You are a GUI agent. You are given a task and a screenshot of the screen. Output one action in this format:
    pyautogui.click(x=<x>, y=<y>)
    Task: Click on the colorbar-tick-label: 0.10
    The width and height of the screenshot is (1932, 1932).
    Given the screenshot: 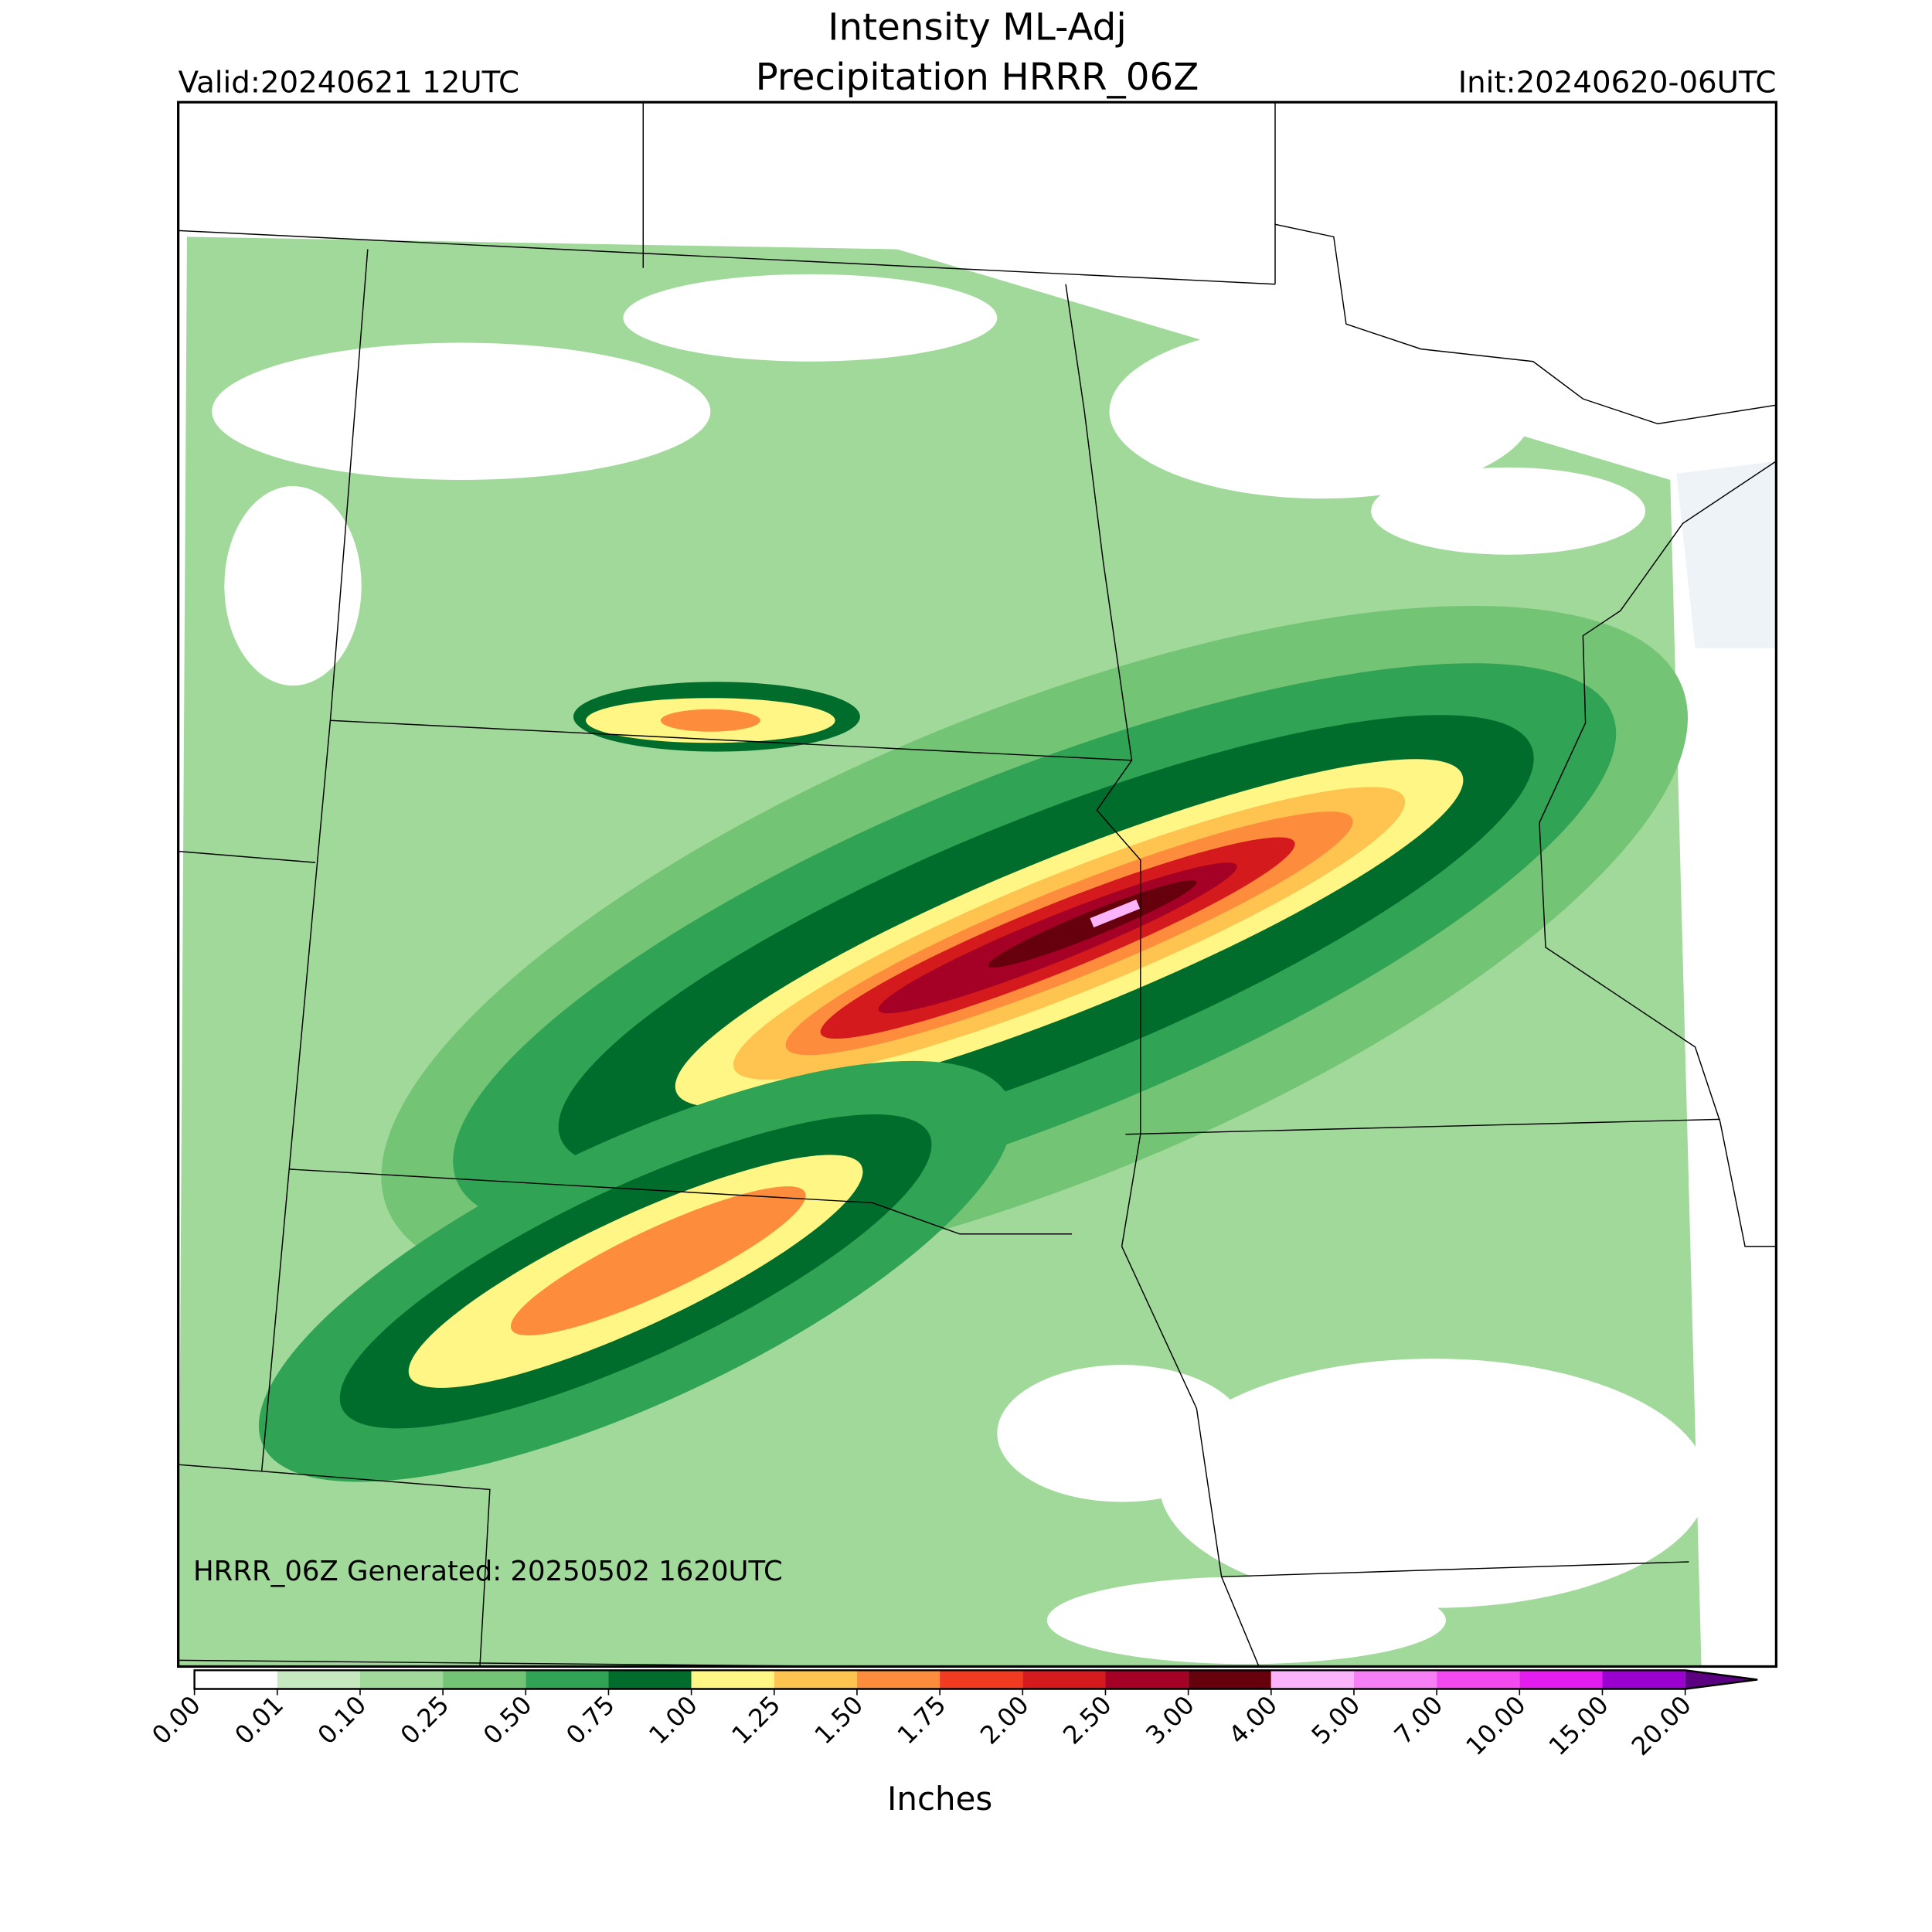 What is the action you would take?
    pyautogui.click(x=342, y=1720)
    